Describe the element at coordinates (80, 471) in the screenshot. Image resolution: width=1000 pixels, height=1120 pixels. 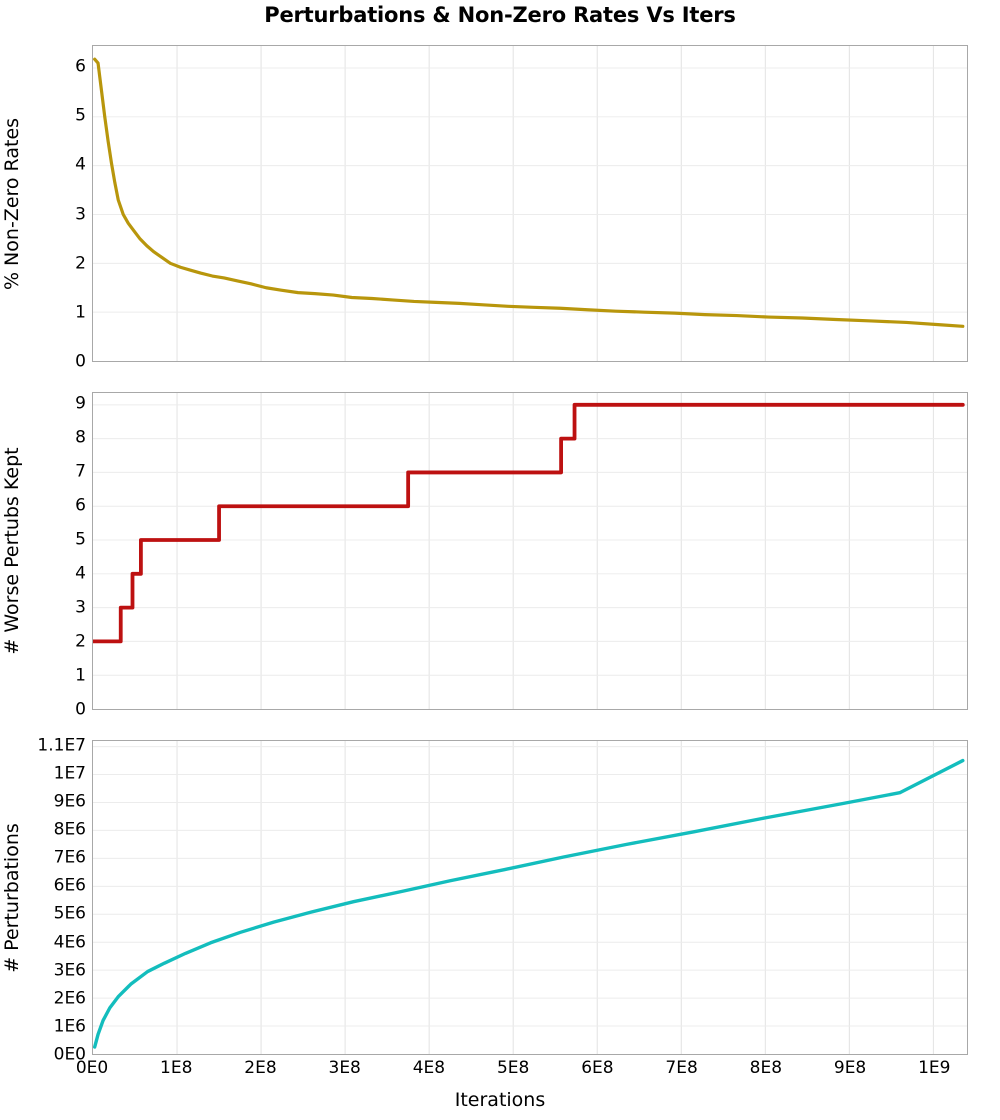
I see `y-tick-label: 7` at that location.